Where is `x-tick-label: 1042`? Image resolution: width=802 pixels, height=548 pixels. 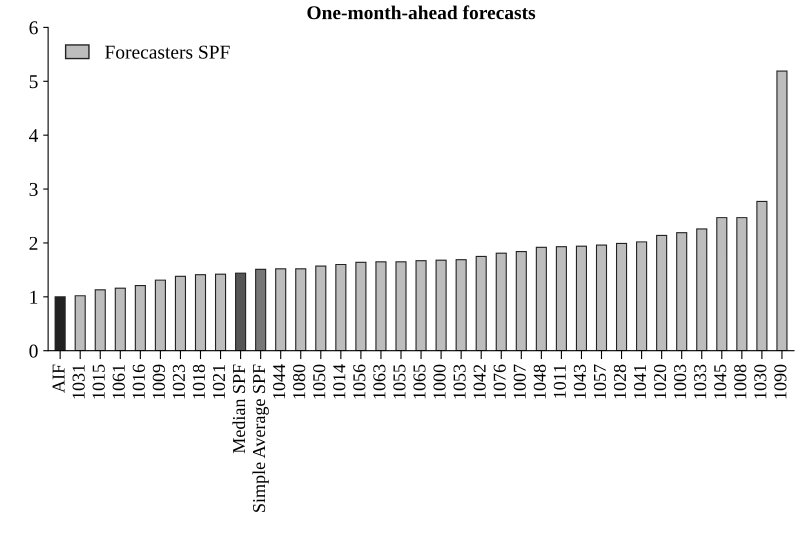
x-tick-label: 1042 is located at coordinates (480, 381).